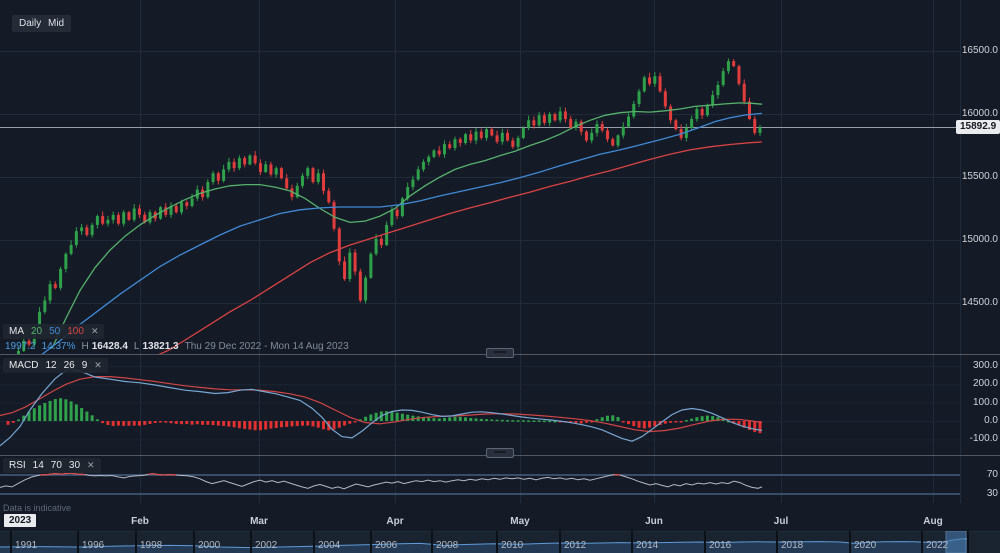 This screenshot has width=1000, height=553. I want to click on rsi-period-param: 14, so click(38, 465).